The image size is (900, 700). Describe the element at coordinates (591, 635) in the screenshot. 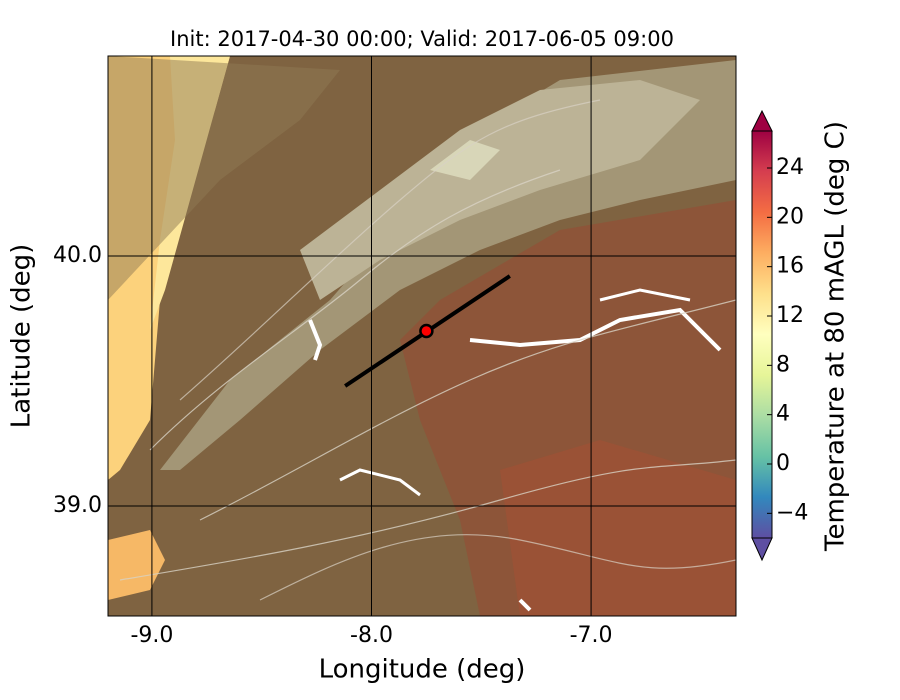

I see `x-tick-label: -7.0` at that location.